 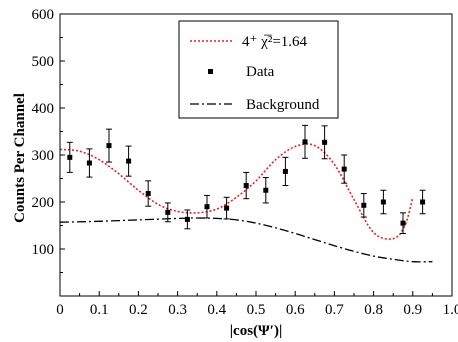 What do you see at coordinates (256, 331) in the screenshot?
I see `x-axis-title: |cos(Ψ′)|` at bounding box center [256, 331].